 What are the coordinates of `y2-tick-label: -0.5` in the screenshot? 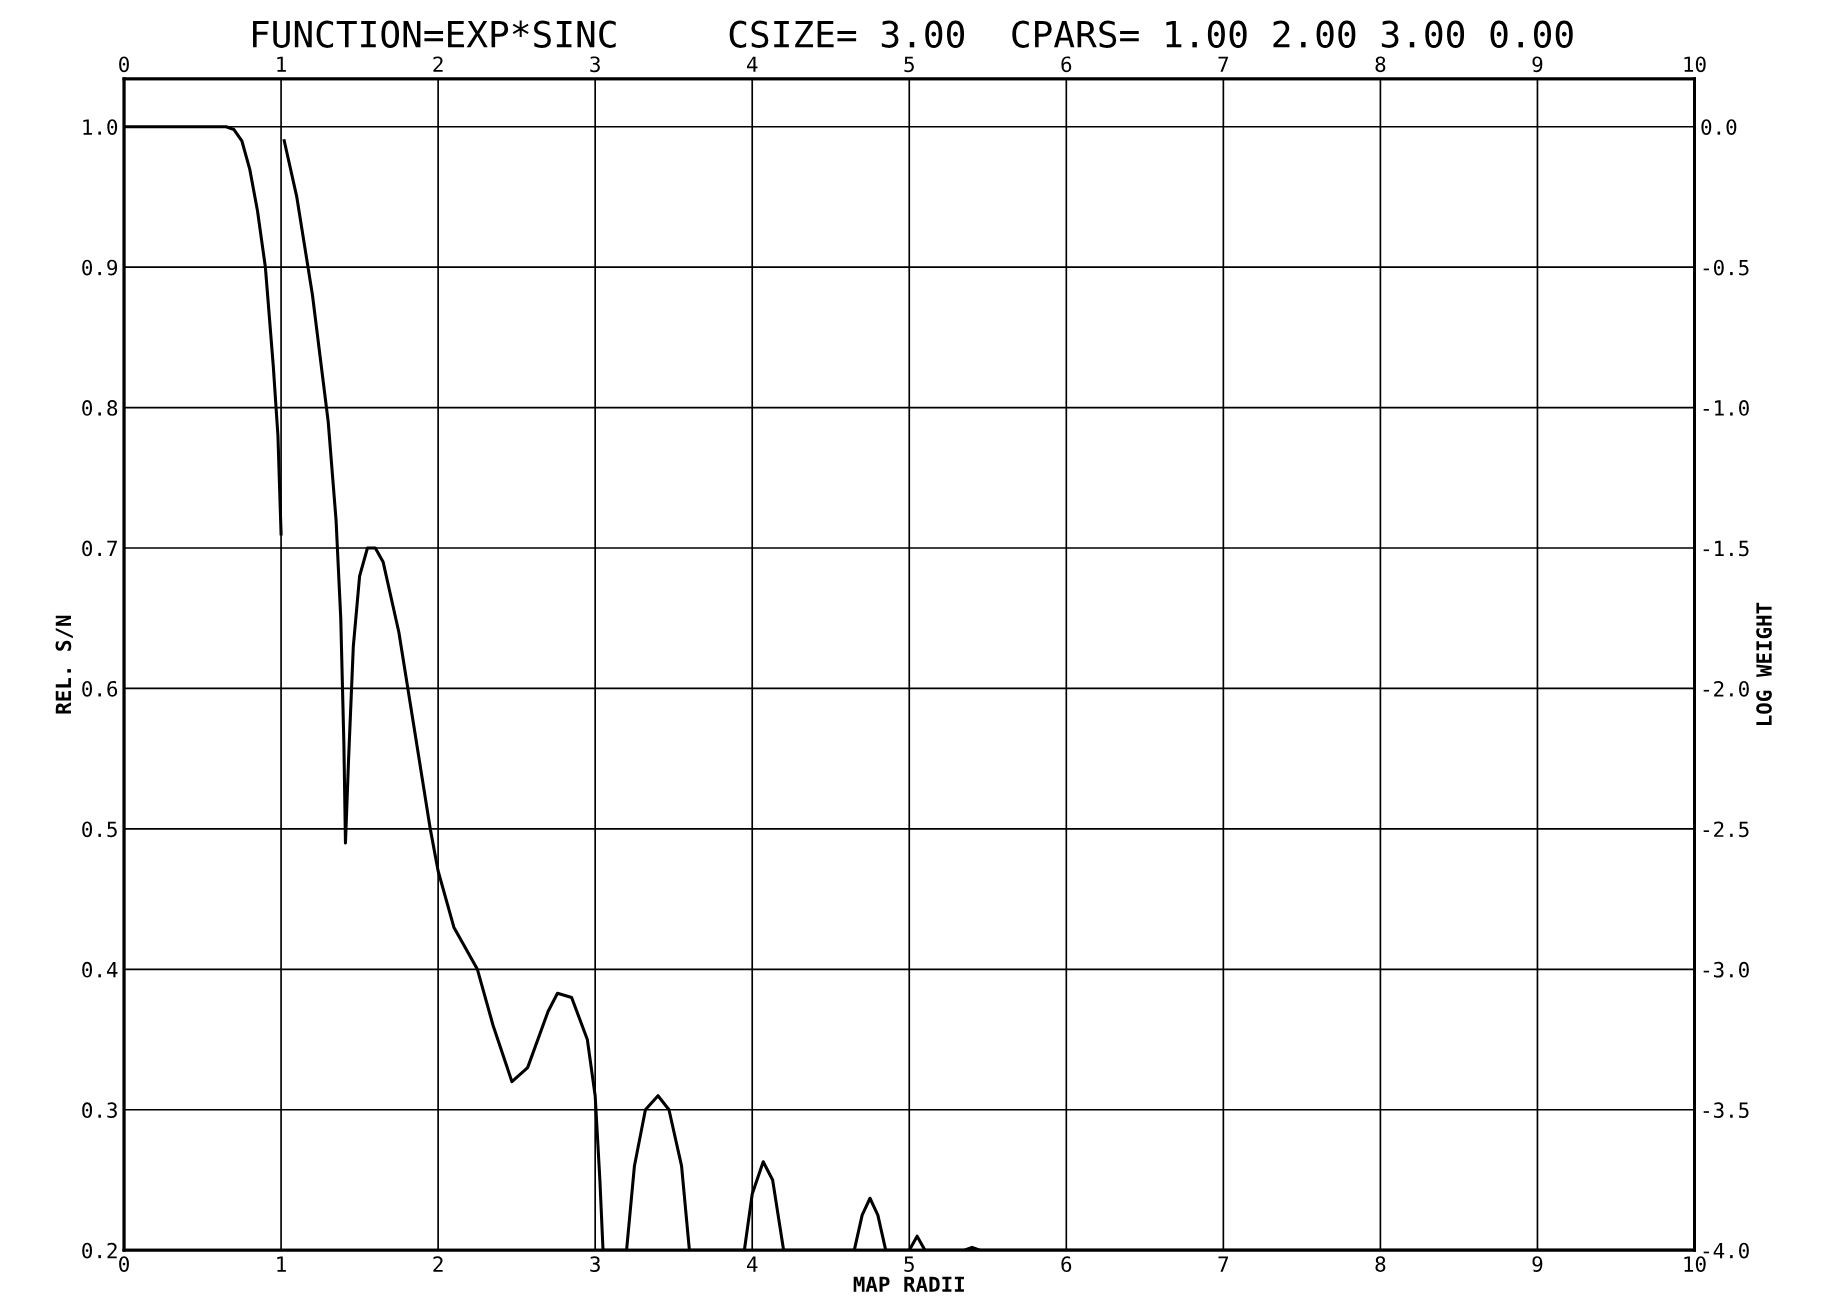 It's located at (1726, 267).